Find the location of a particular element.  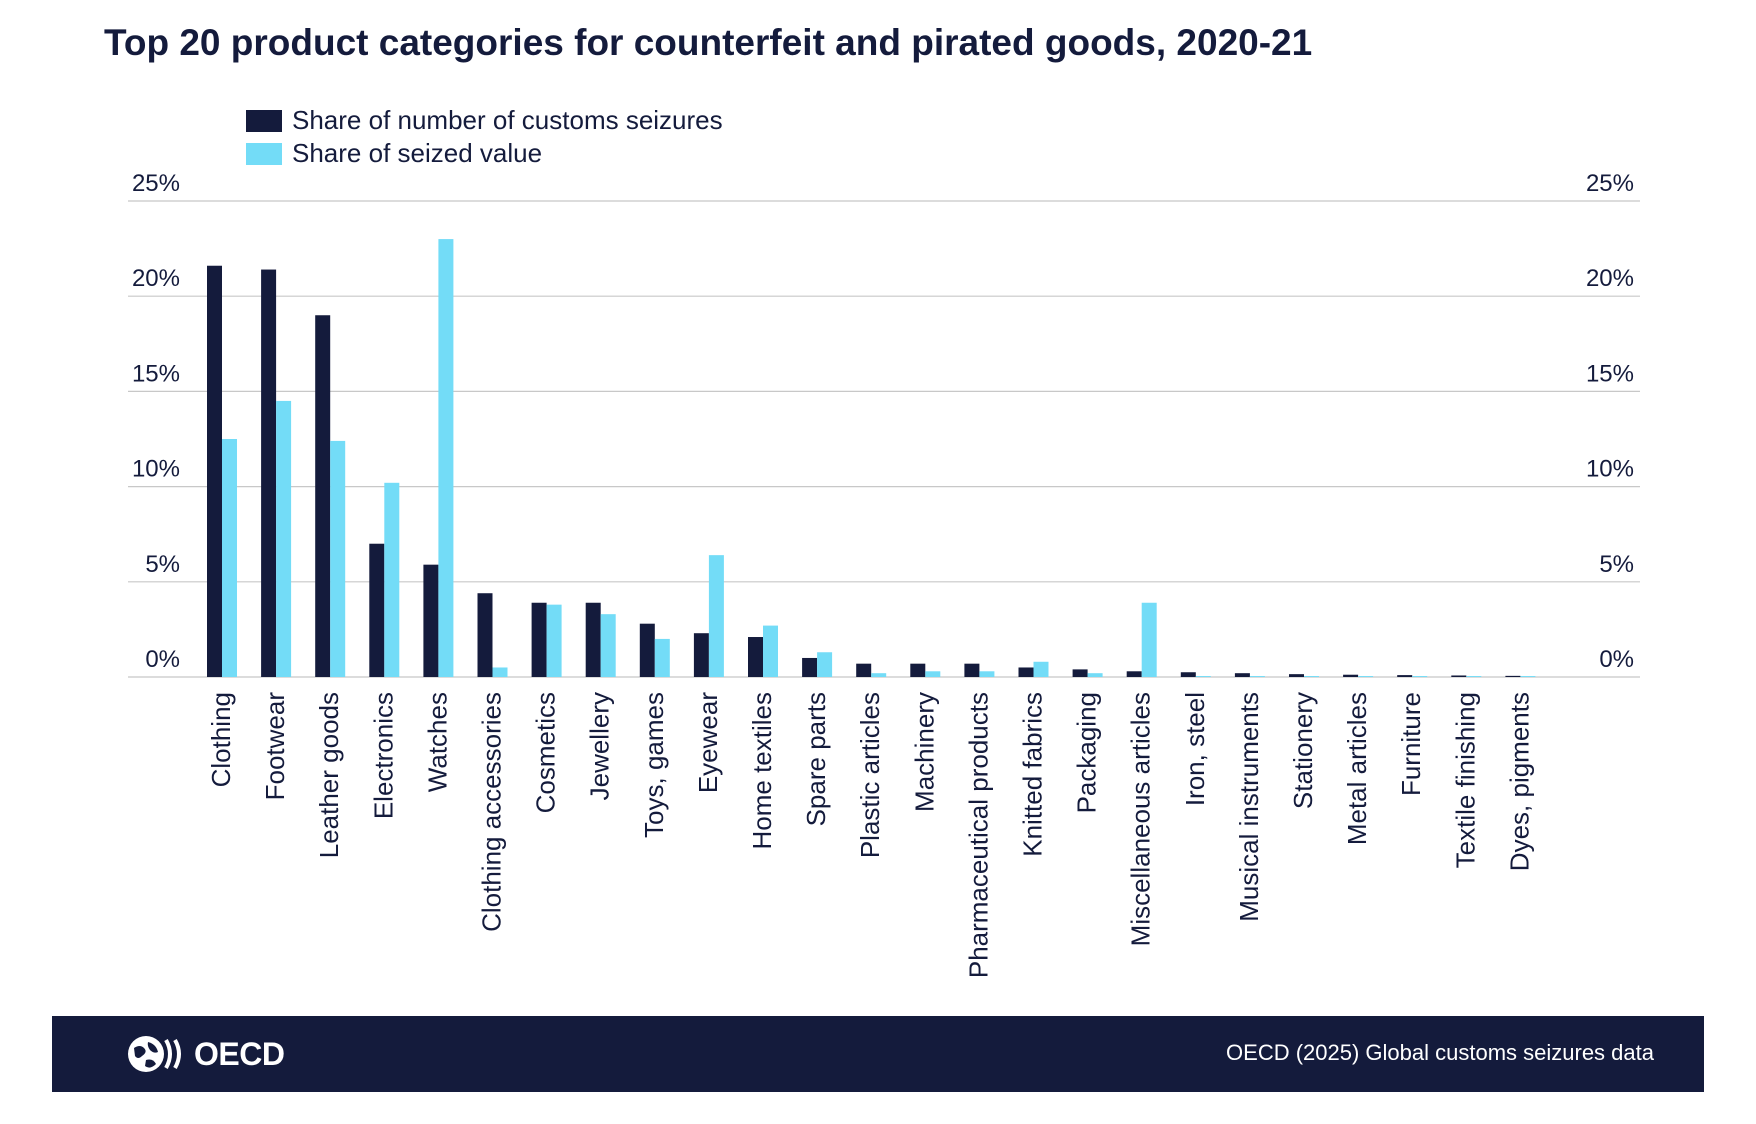

x-tick-label: Leather goods is located at coordinates (329, 775).